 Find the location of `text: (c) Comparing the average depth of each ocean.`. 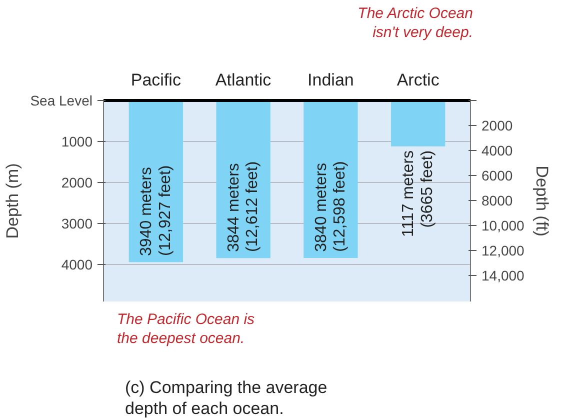

text: (c) Comparing the average depth of each ocean. is located at coordinates (226, 397).